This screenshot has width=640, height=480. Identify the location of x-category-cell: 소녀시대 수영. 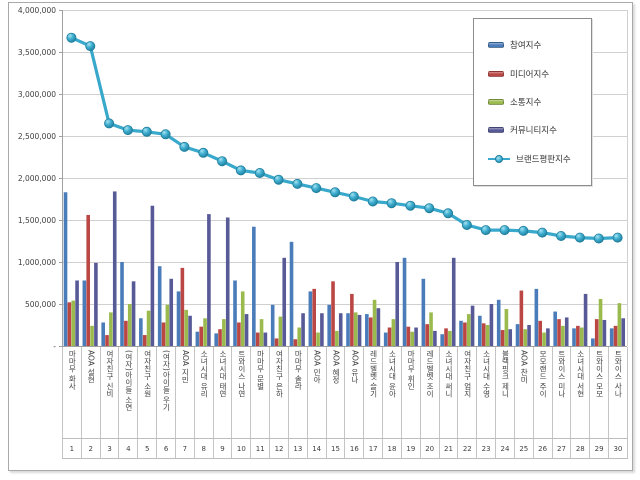
(487, 392).